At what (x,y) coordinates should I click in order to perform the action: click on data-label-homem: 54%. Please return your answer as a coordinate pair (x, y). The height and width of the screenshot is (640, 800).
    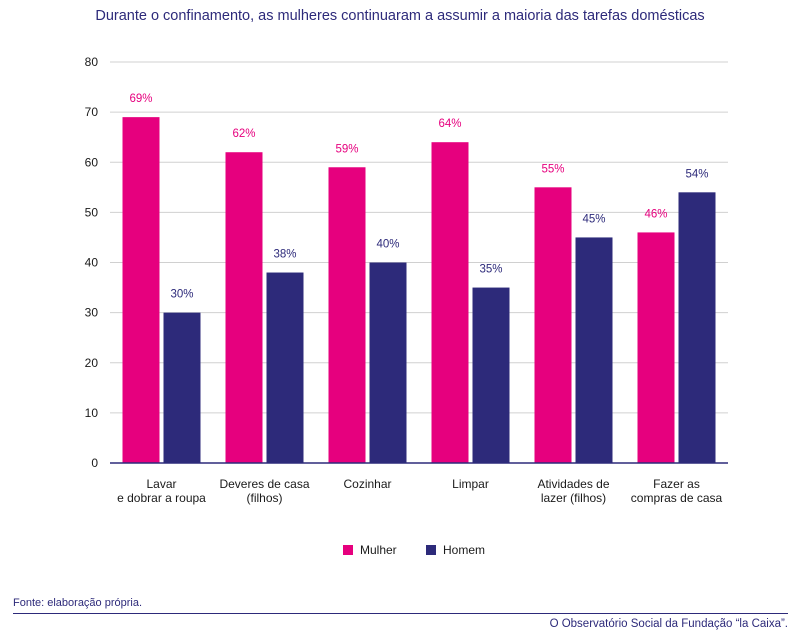
    Looking at the image, I should click on (696, 174).